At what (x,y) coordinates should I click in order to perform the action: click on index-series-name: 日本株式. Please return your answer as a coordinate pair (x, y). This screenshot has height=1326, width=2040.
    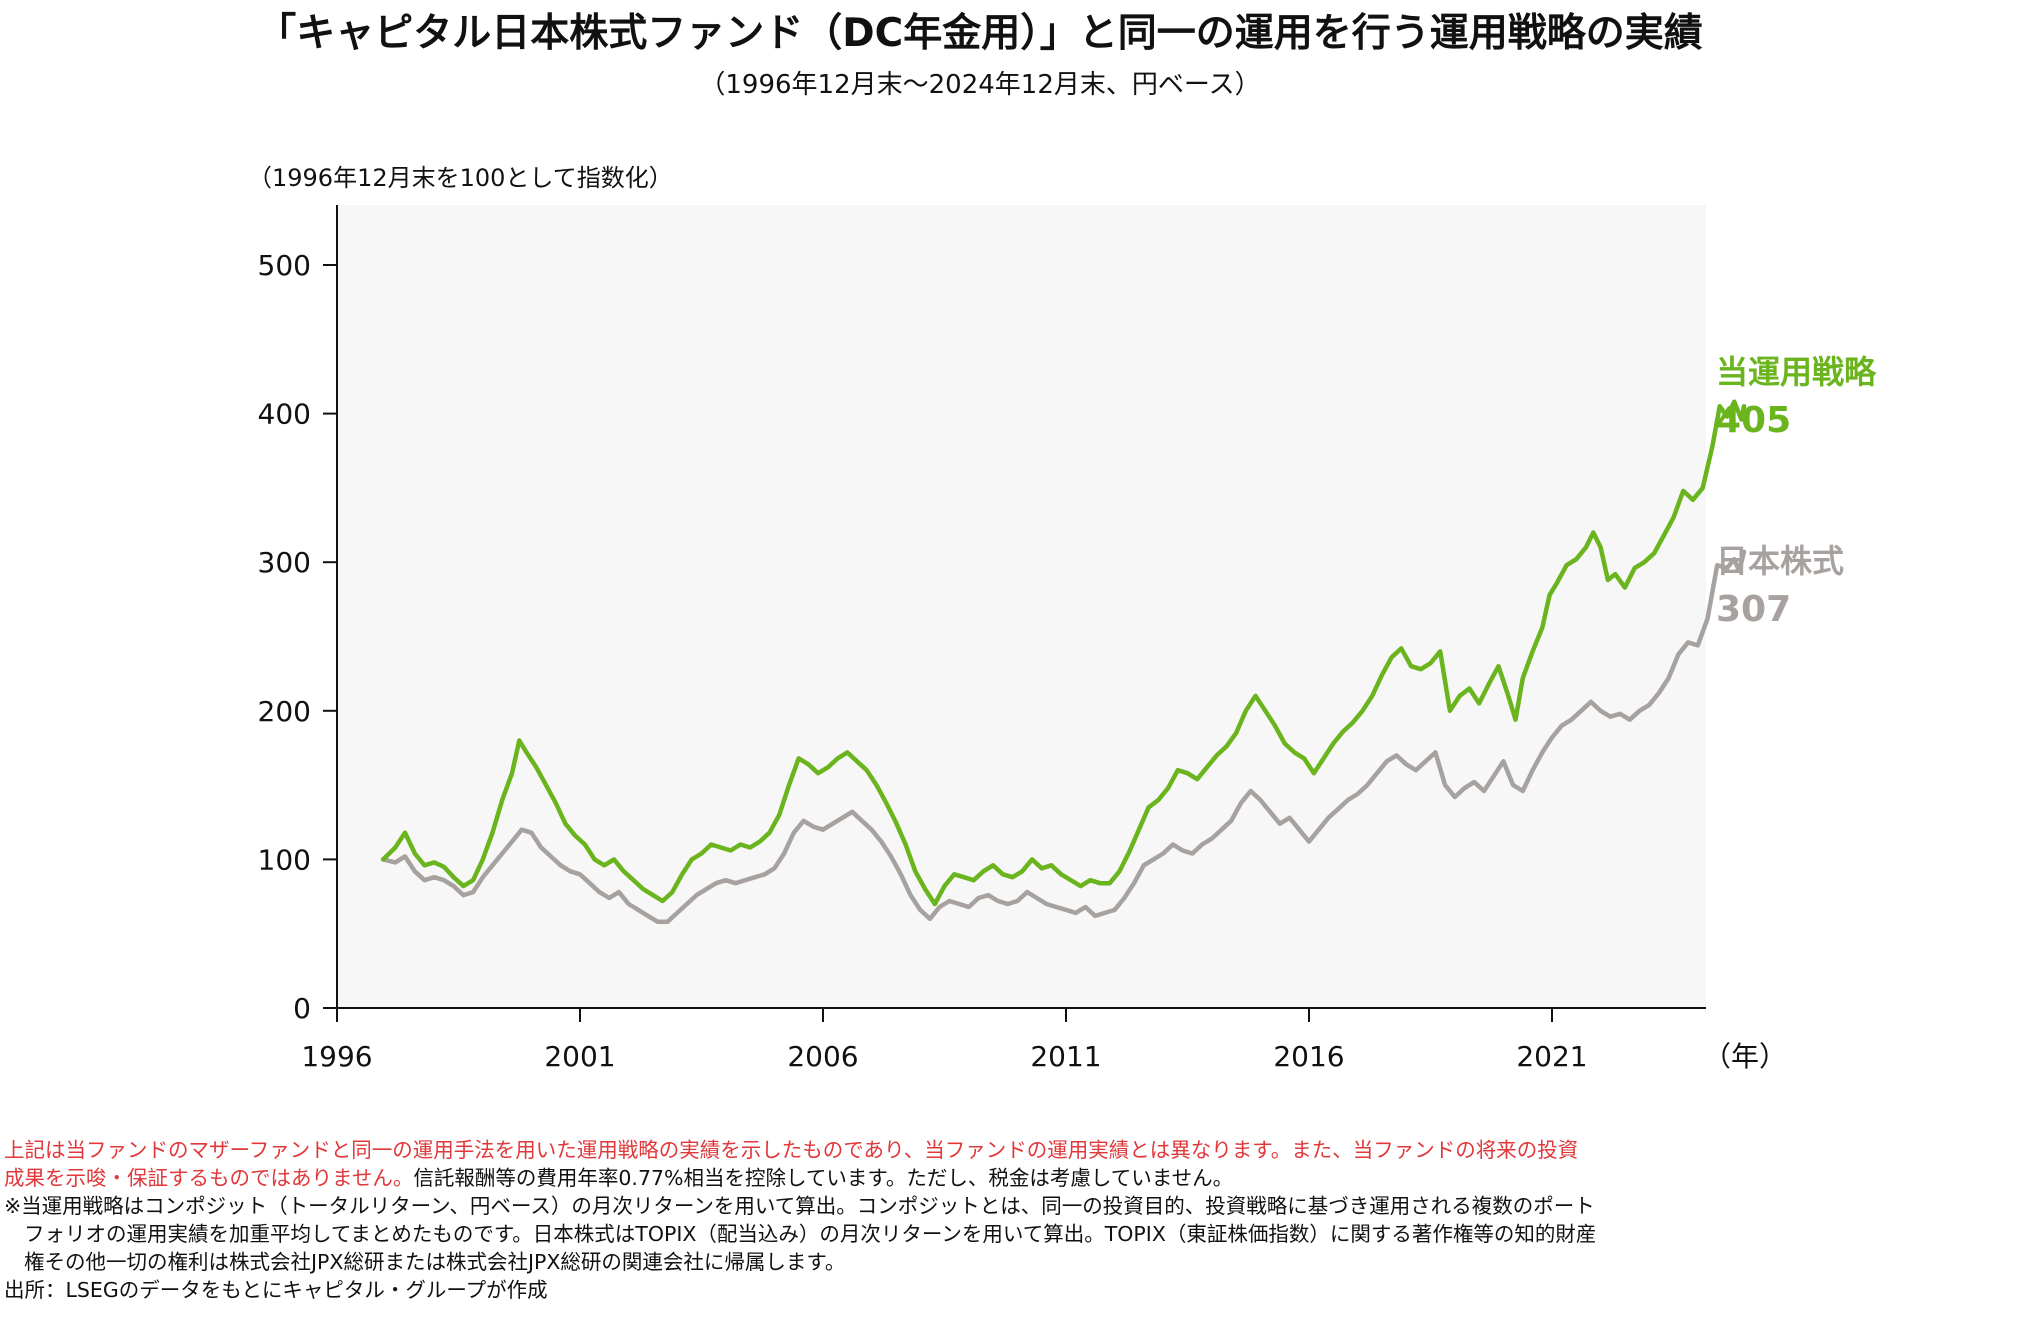
    Looking at the image, I should click on (1780, 561).